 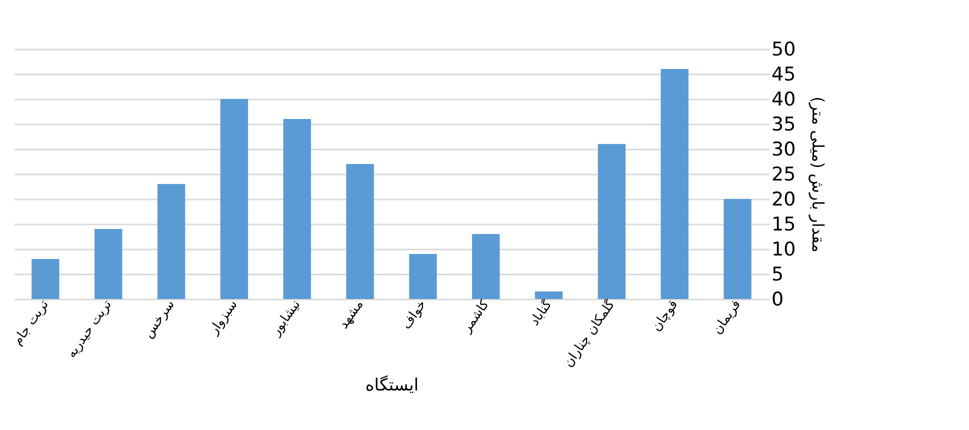 I want to click on x-tick-label: گلمکان چناران, so click(x=589, y=333).